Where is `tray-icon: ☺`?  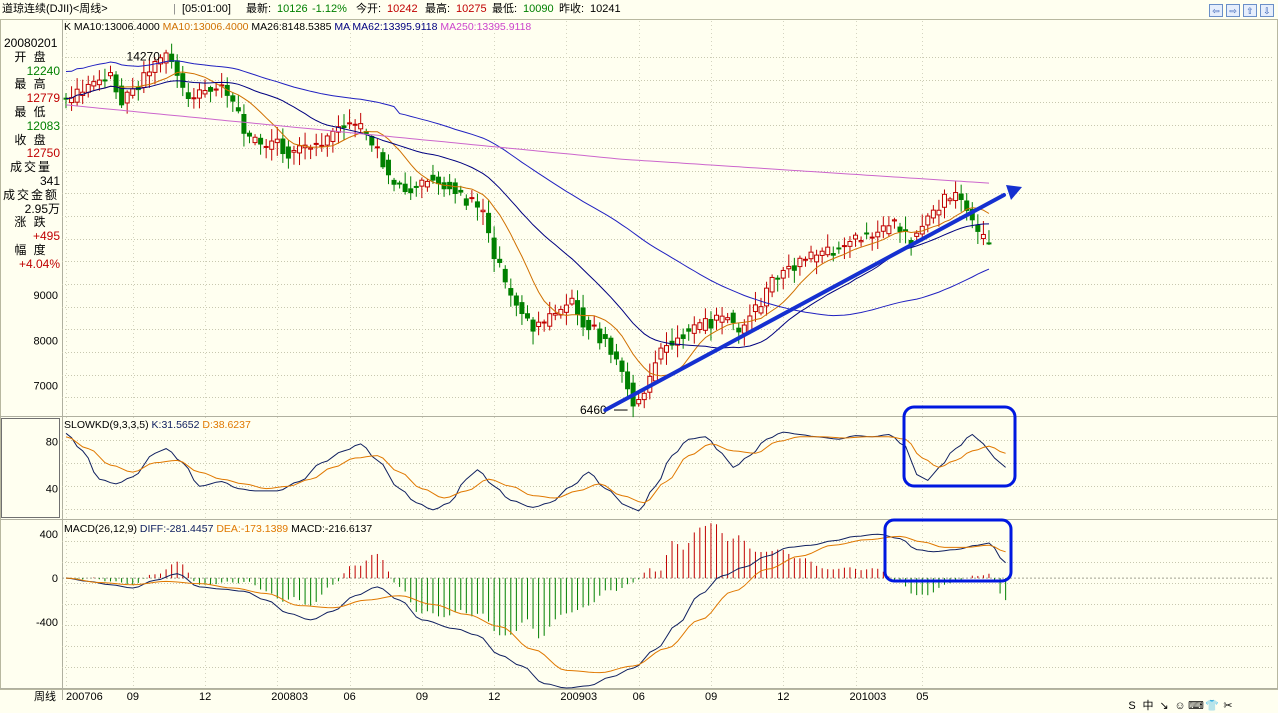
tray-icon: ☺ is located at coordinates (1180, 706).